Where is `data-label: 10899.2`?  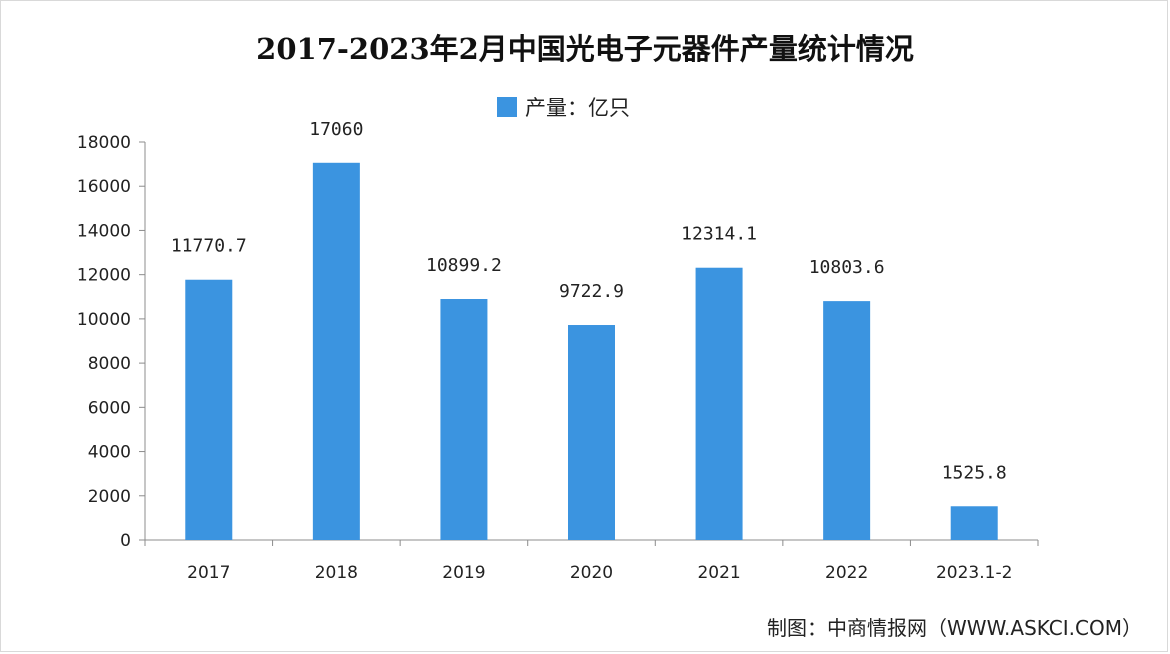 data-label: 10899.2 is located at coordinates (464, 265).